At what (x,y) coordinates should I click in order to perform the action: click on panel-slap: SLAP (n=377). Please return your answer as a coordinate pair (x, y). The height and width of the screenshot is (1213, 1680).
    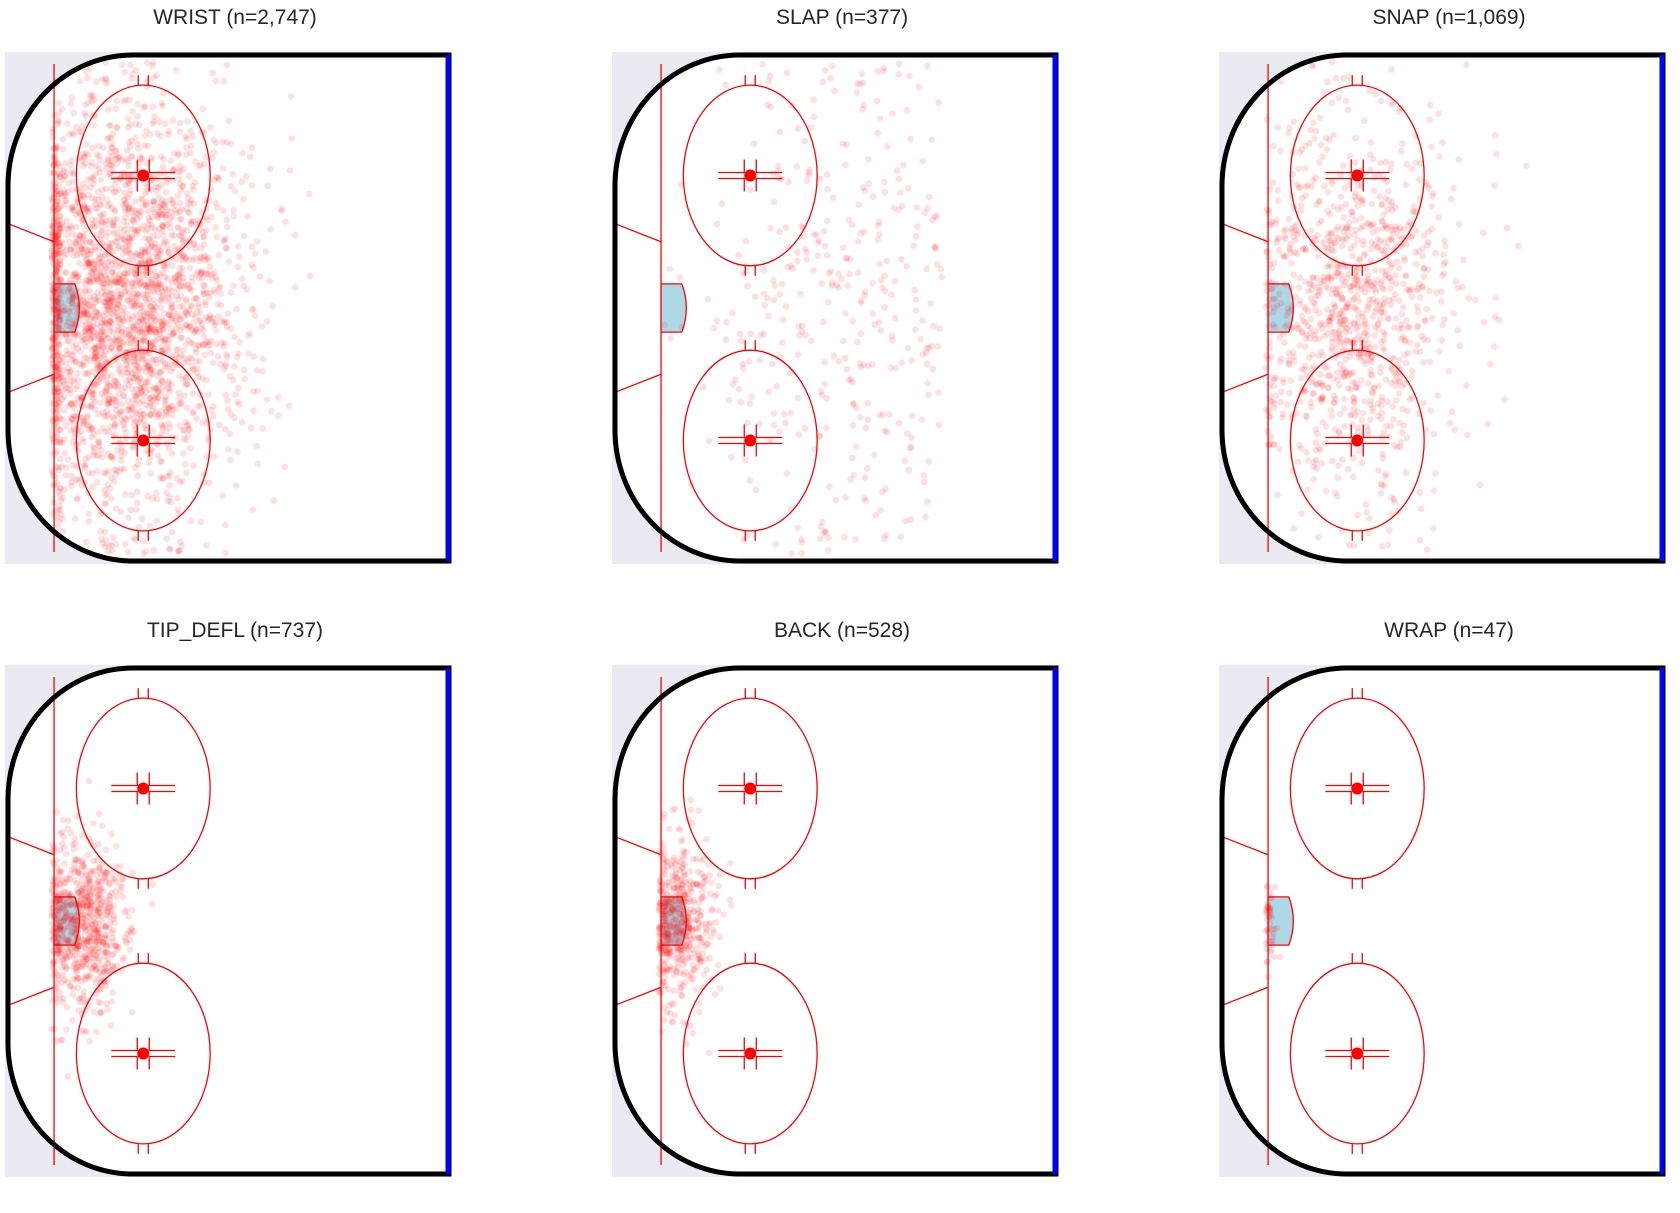
    Looking at the image, I should click on (842, 300).